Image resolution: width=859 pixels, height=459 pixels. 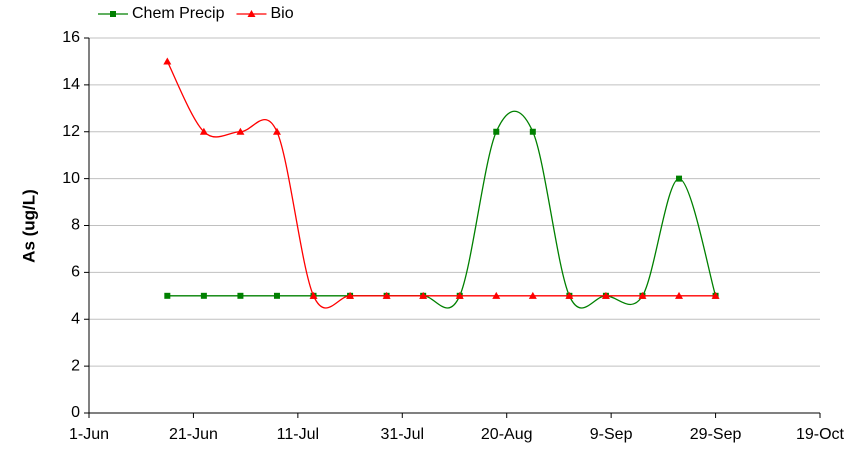 What do you see at coordinates (402, 434) in the screenshot?
I see `x-tick-label: 31-Jul` at bounding box center [402, 434].